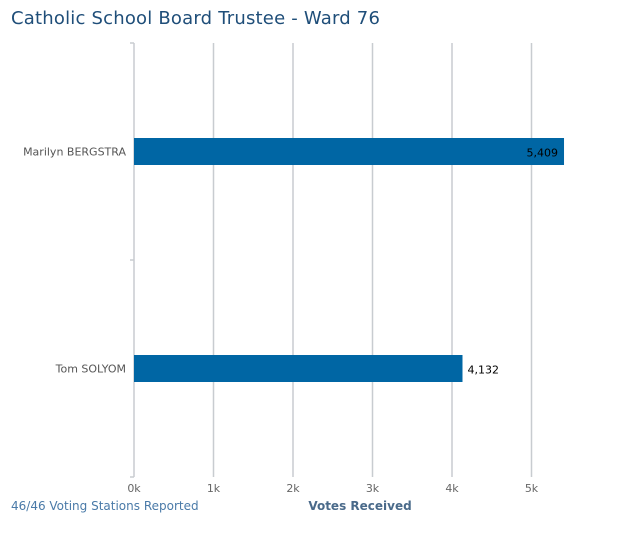  What do you see at coordinates (293, 488) in the screenshot?
I see `x-tick-label: 2k` at bounding box center [293, 488].